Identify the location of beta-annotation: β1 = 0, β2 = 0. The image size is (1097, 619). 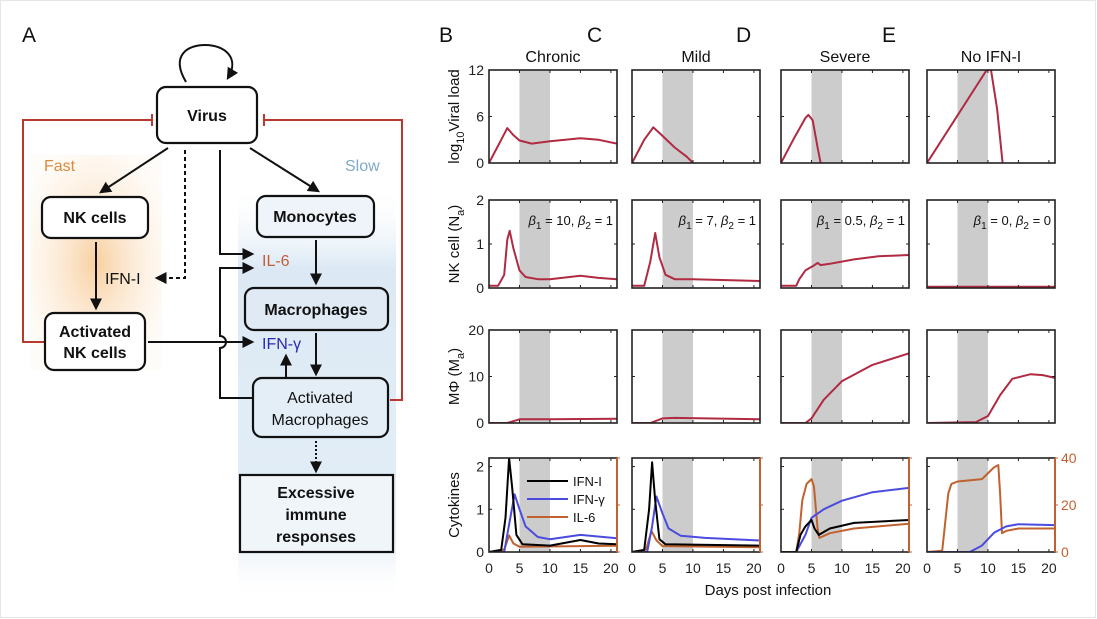
(1012, 222).